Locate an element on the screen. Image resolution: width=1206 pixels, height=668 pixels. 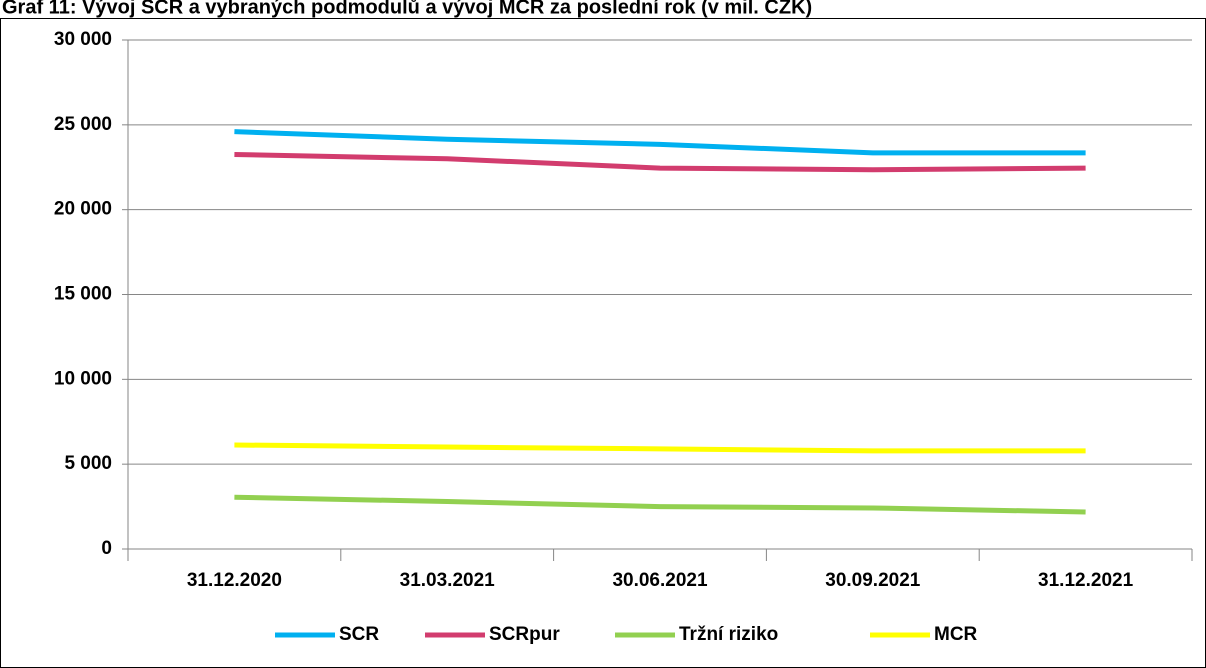
x-tick-label: 31.12.2021 is located at coordinates (1086, 580).